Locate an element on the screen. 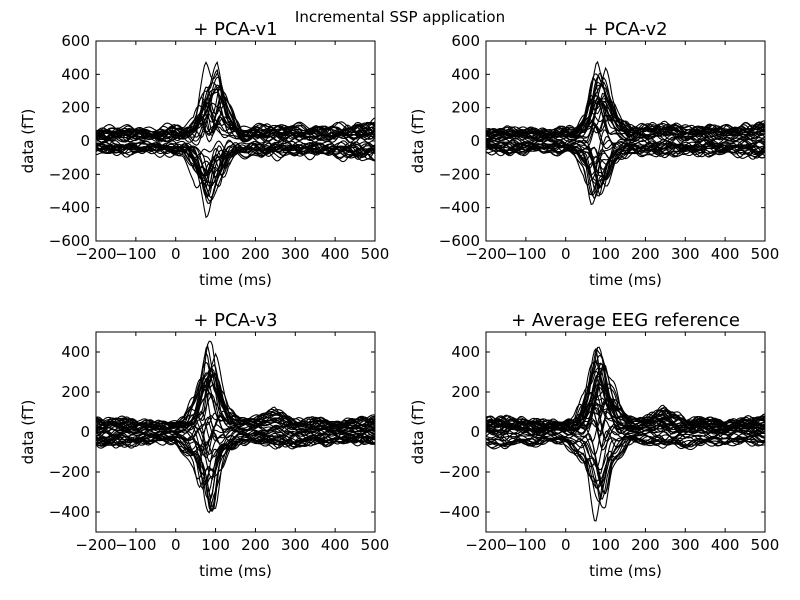 Image resolution: width=800 pixels, height=600 pixels. panel-title: + Average EEG reference is located at coordinates (625, 320).